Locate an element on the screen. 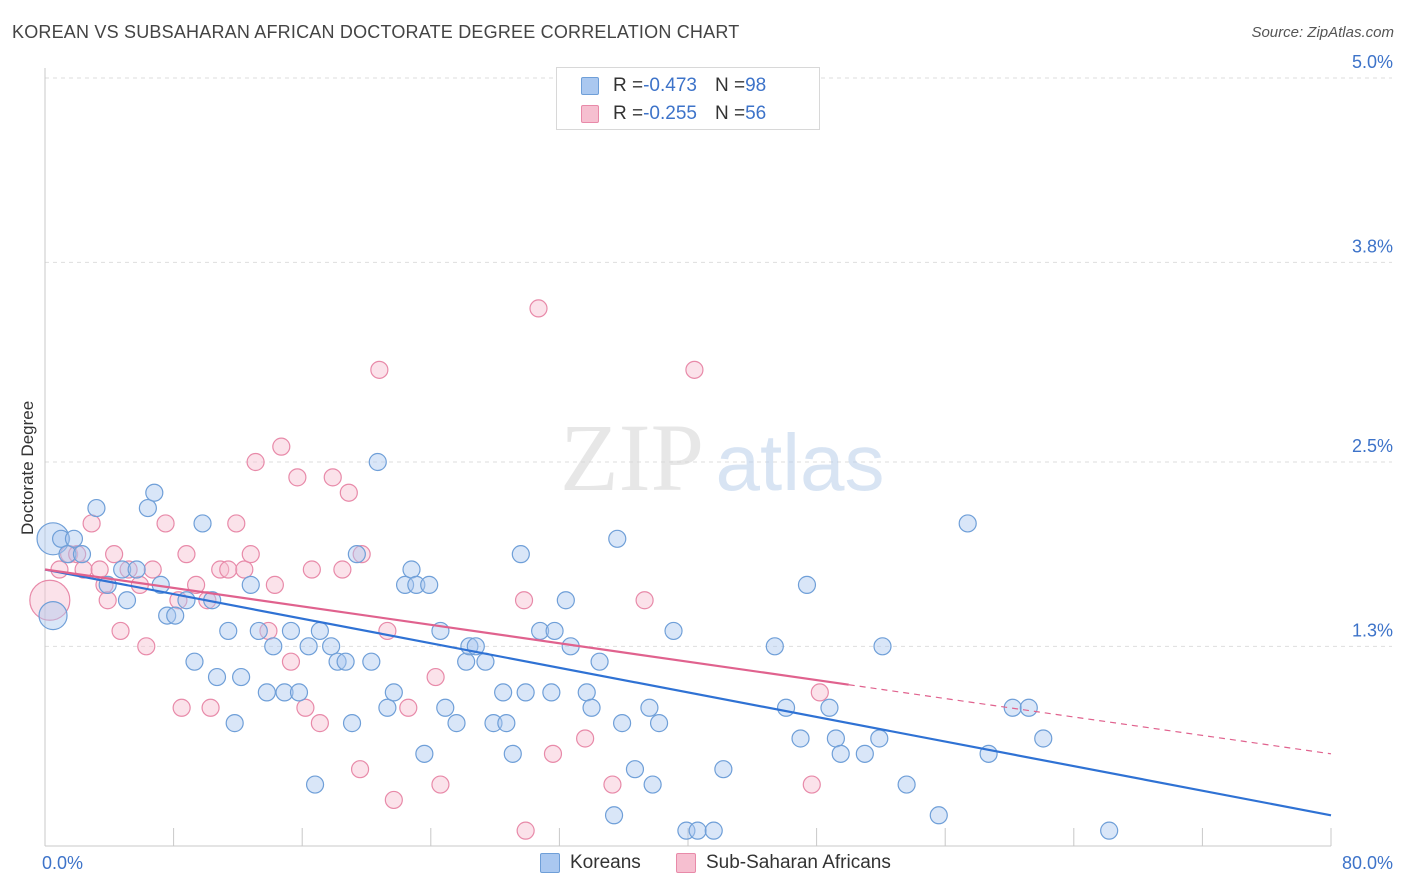 The image size is (1406, 892). legend-swatch-africans is located at coordinates (686, 863).